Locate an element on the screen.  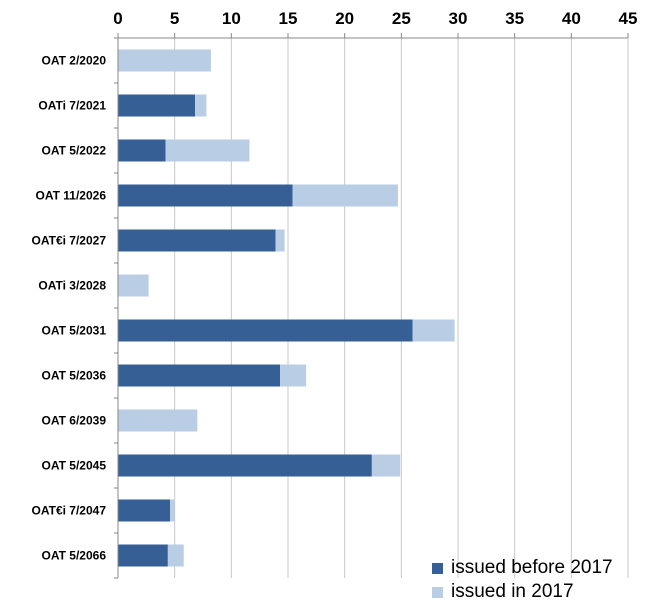
x-tick-label-30: 30 is located at coordinates (458, 18).